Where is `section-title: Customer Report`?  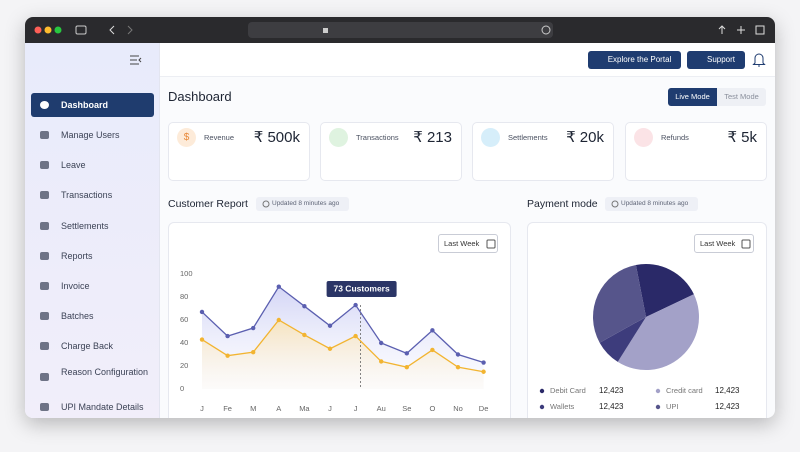
section-title: Customer Report is located at coordinates (208, 204).